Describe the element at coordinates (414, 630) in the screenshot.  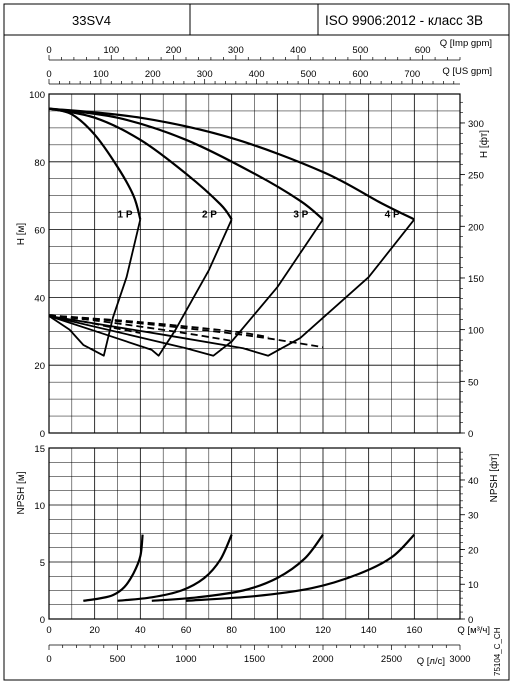
I see `x-tick-label: 160` at that location.